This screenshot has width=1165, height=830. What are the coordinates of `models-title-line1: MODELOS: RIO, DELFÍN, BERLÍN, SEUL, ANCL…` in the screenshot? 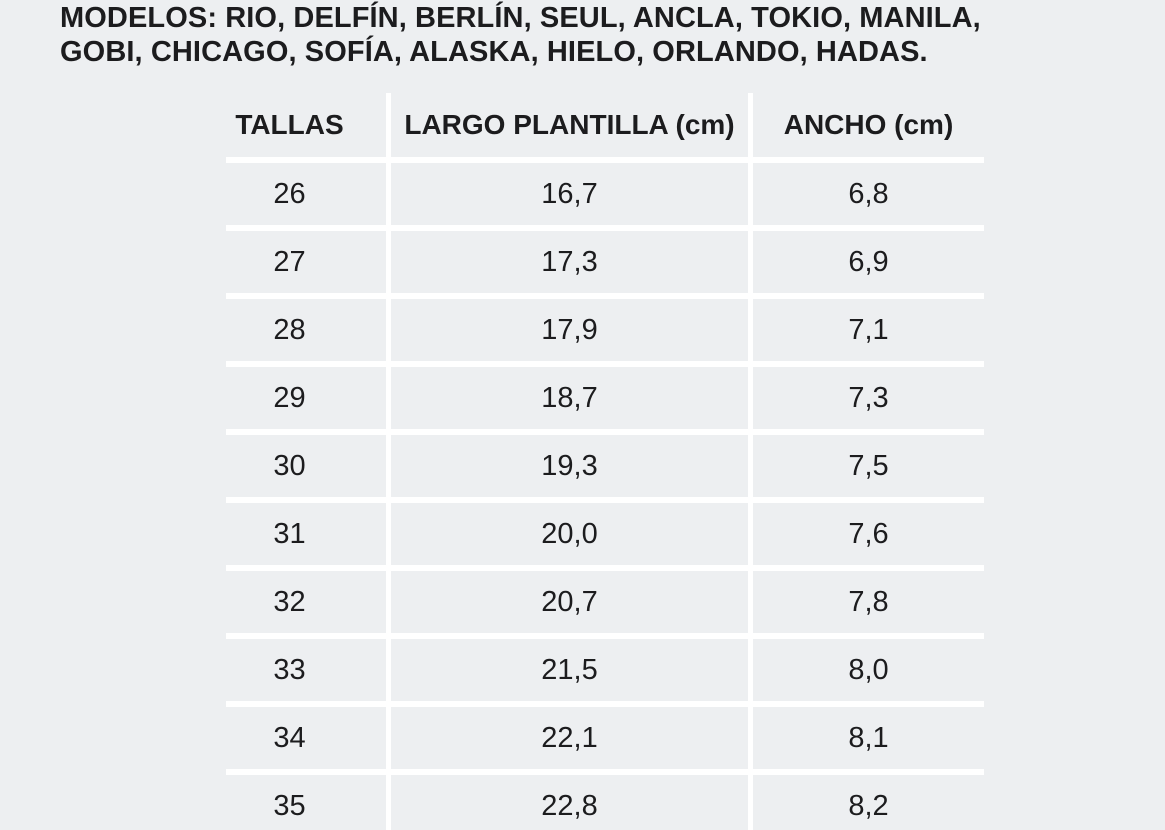 It's located at (520, 18).